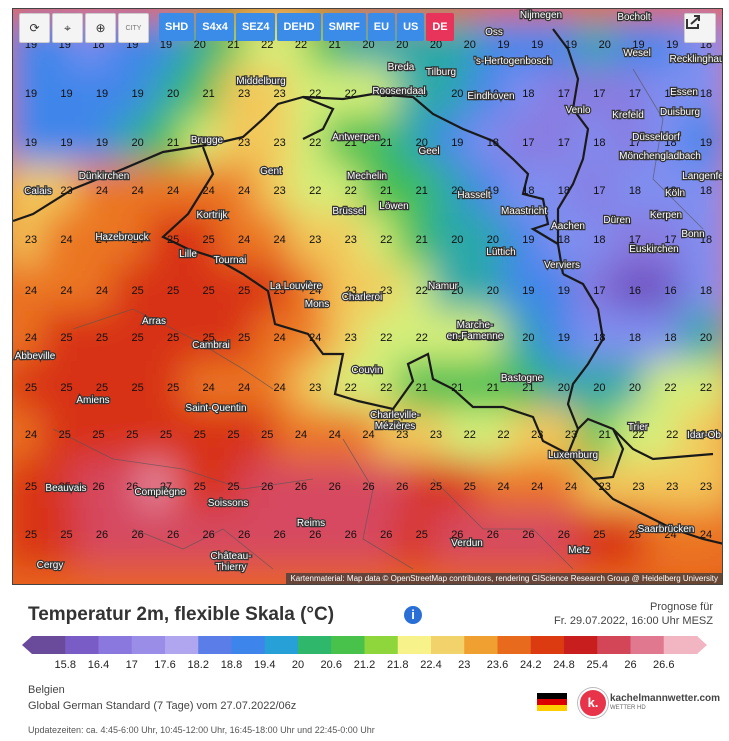 The height and width of the screenshot is (741, 729). What do you see at coordinates (704, 435) in the screenshot?
I see `city-label: Idar-Ob` at bounding box center [704, 435].